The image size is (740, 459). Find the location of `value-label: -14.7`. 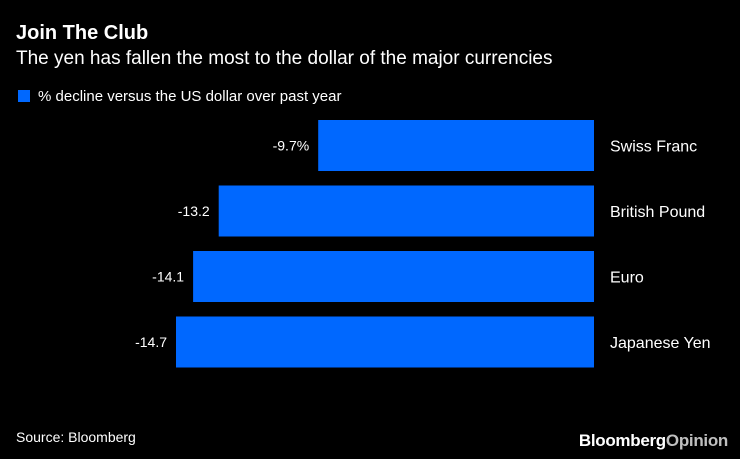

value-label: -14.7 is located at coordinates (151, 342).